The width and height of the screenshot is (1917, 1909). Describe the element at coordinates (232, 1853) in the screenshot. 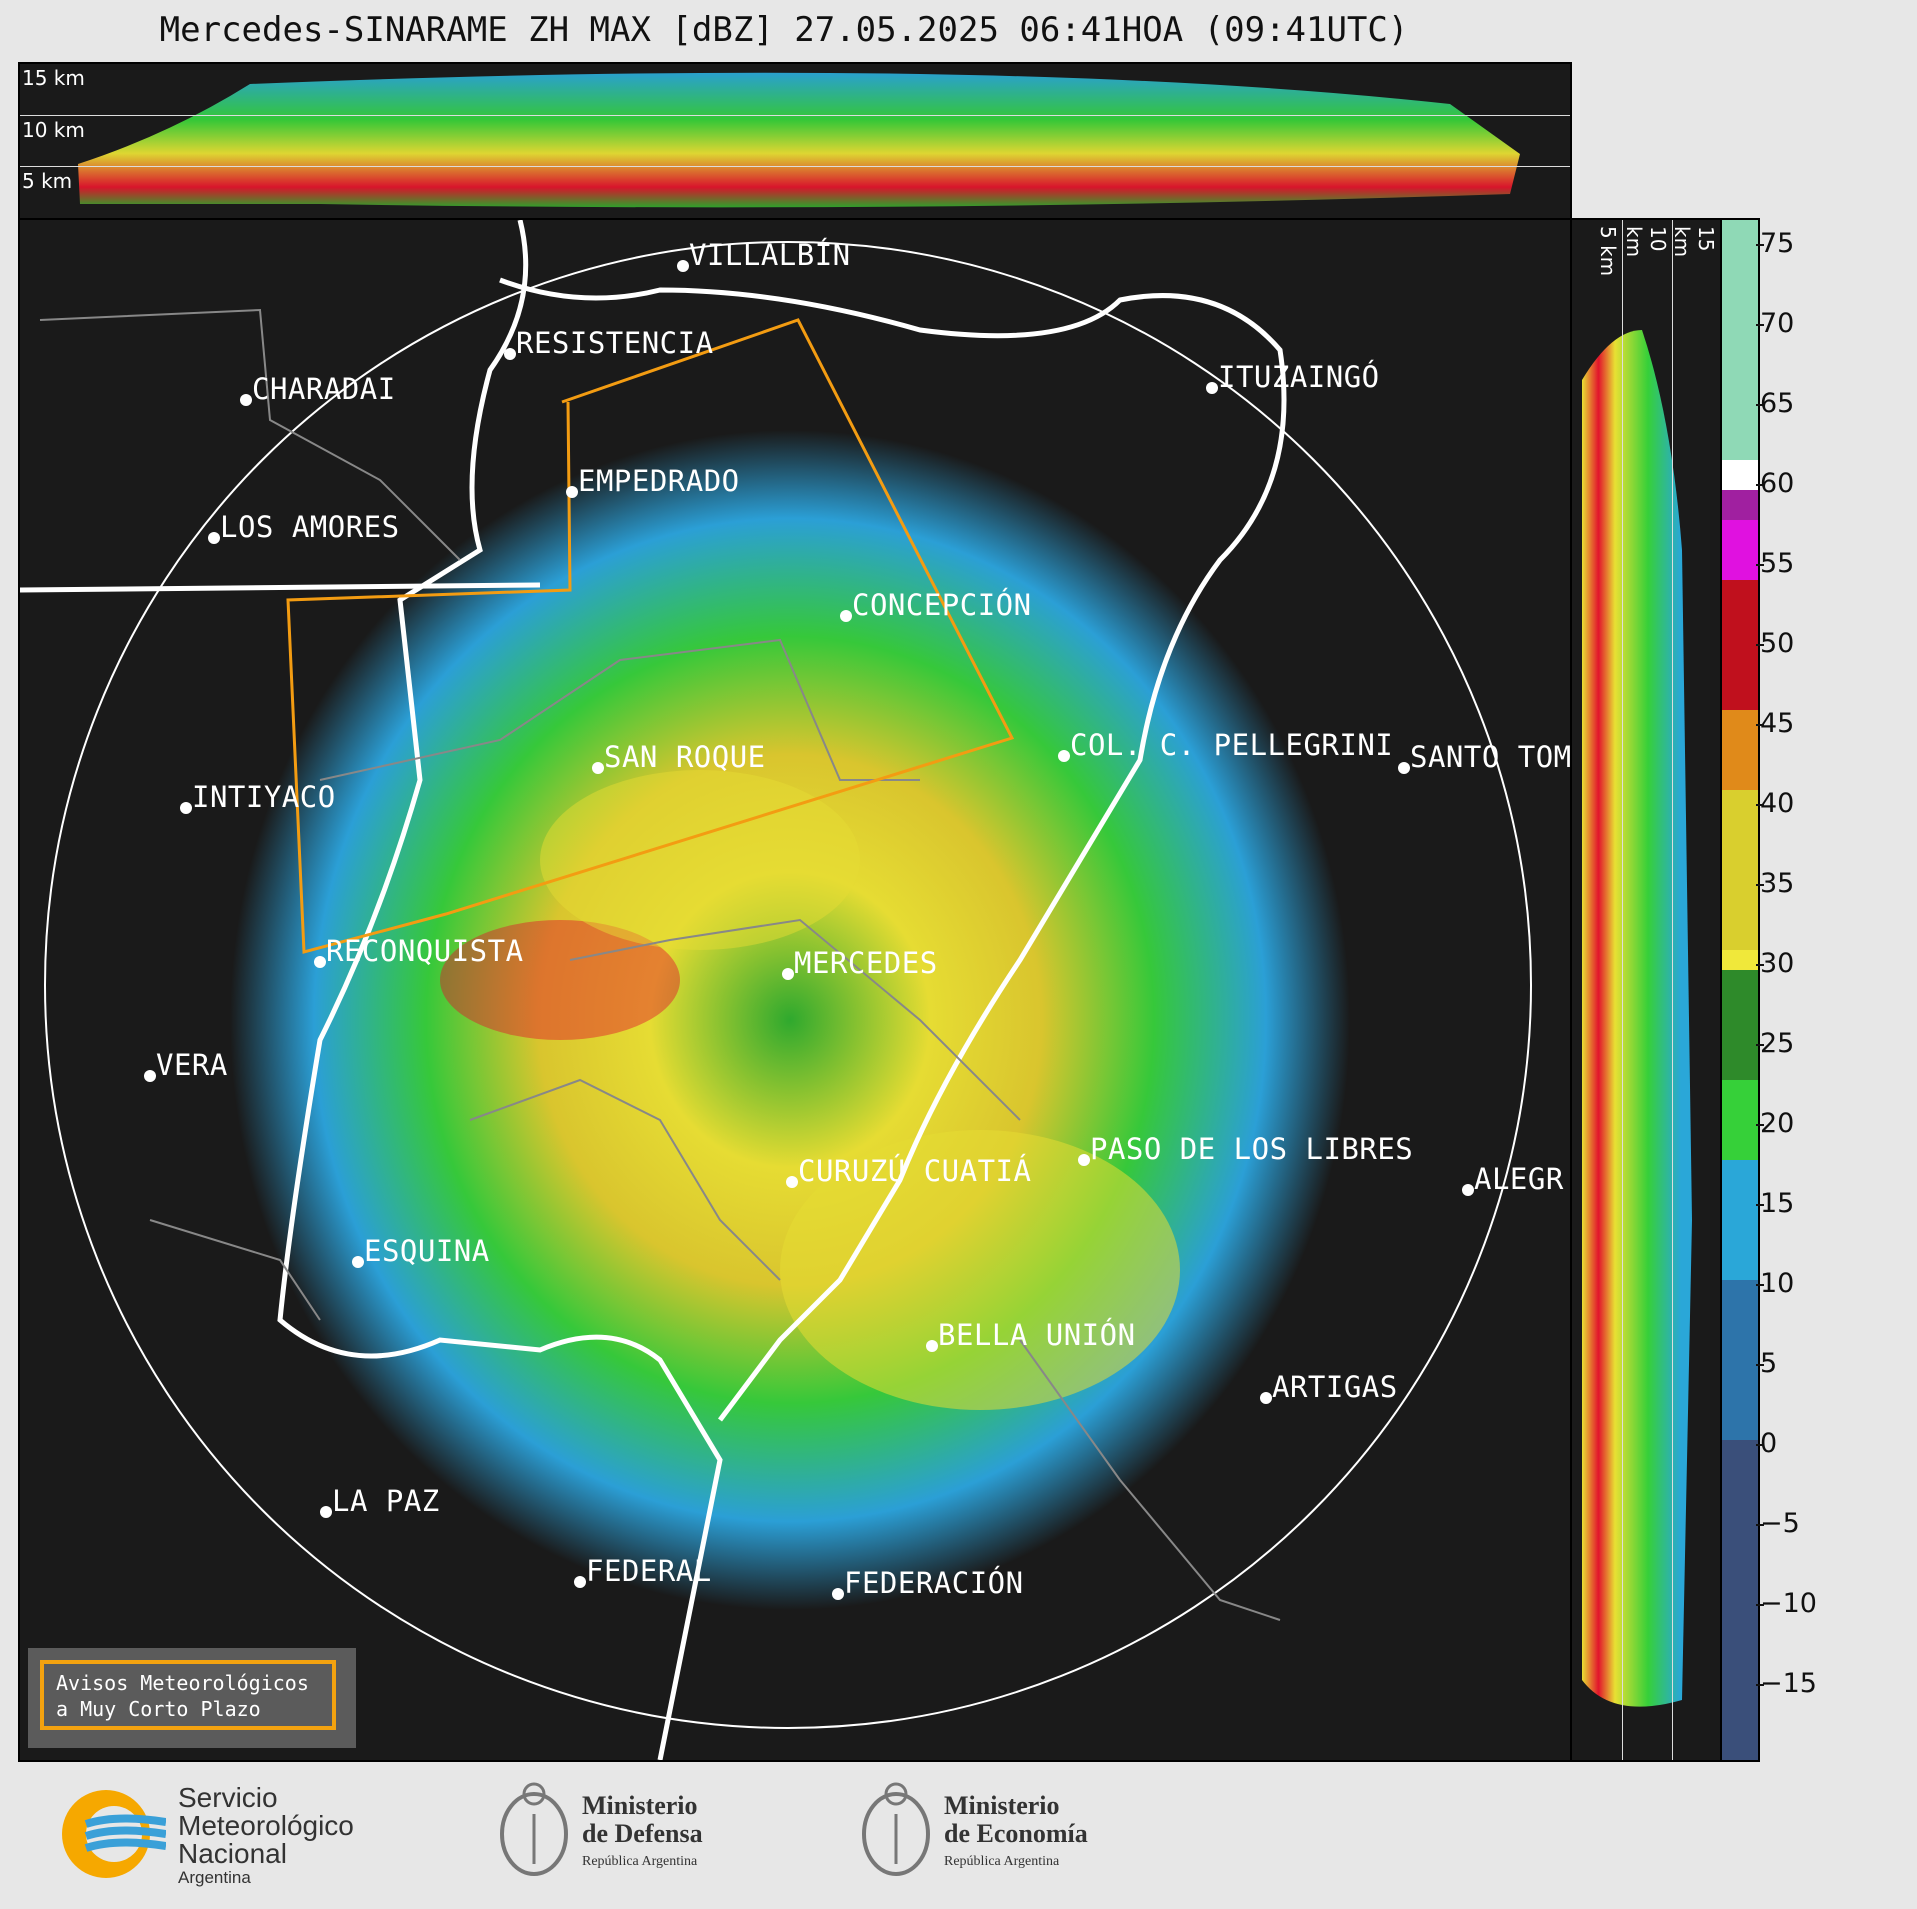

I see `smn-line3: Nacional` at that location.